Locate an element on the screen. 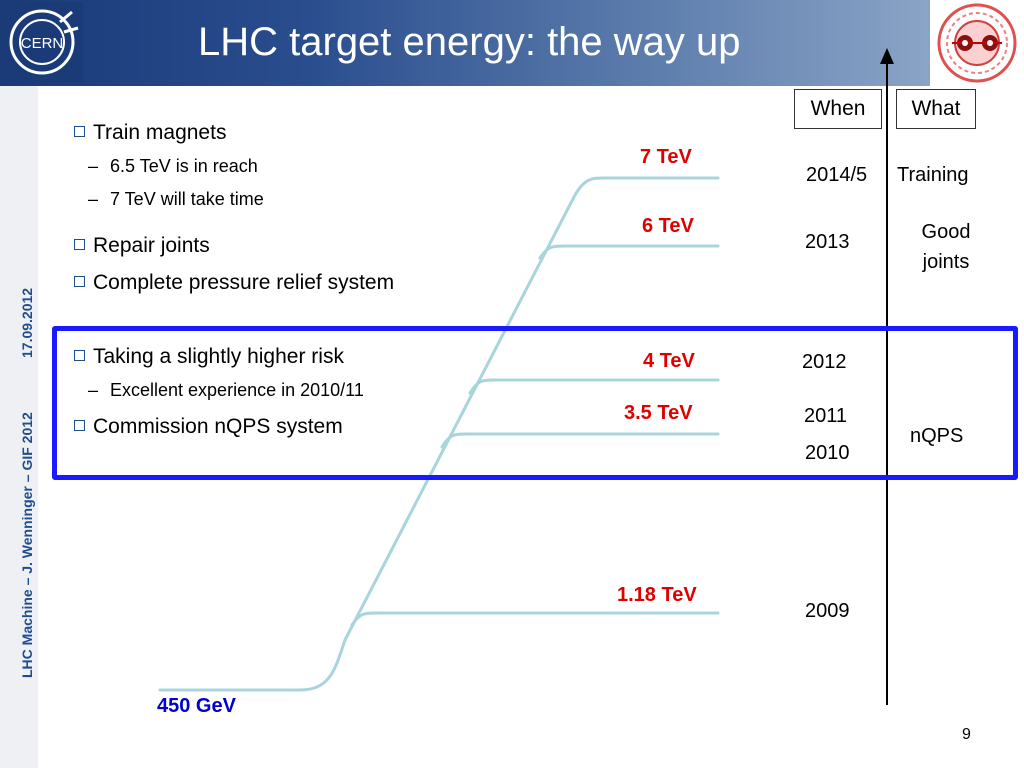 This screenshot has height=768, width=1024. year-label: 2010 is located at coordinates (827, 453).